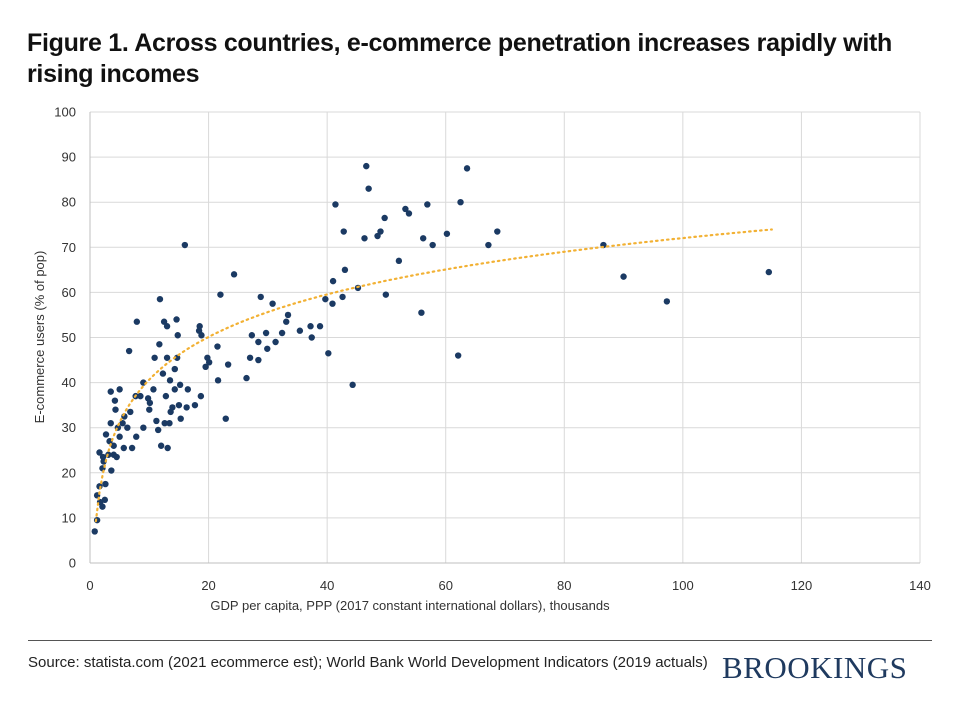 The width and height of the screenshot is (960, 720). What do you see at coordinates (508, 585) in the screenshot?
I see `x-tick-labels: 0 20 40 60 80 100 120 140` at bounding box center [508, 585].